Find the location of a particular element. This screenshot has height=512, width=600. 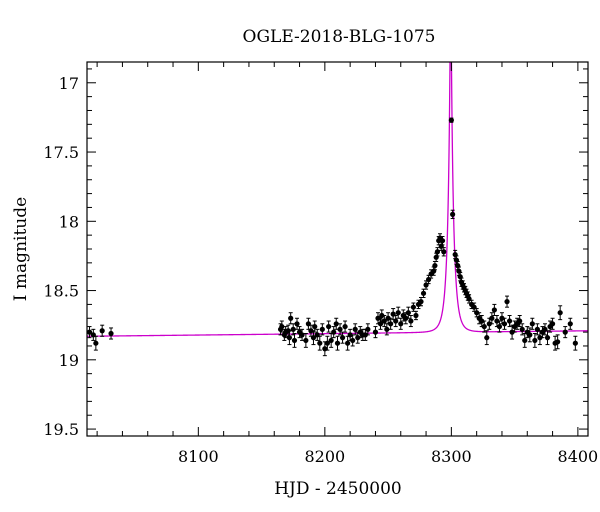

x-tick-label: 8100 is located at coordinates (198, 456).